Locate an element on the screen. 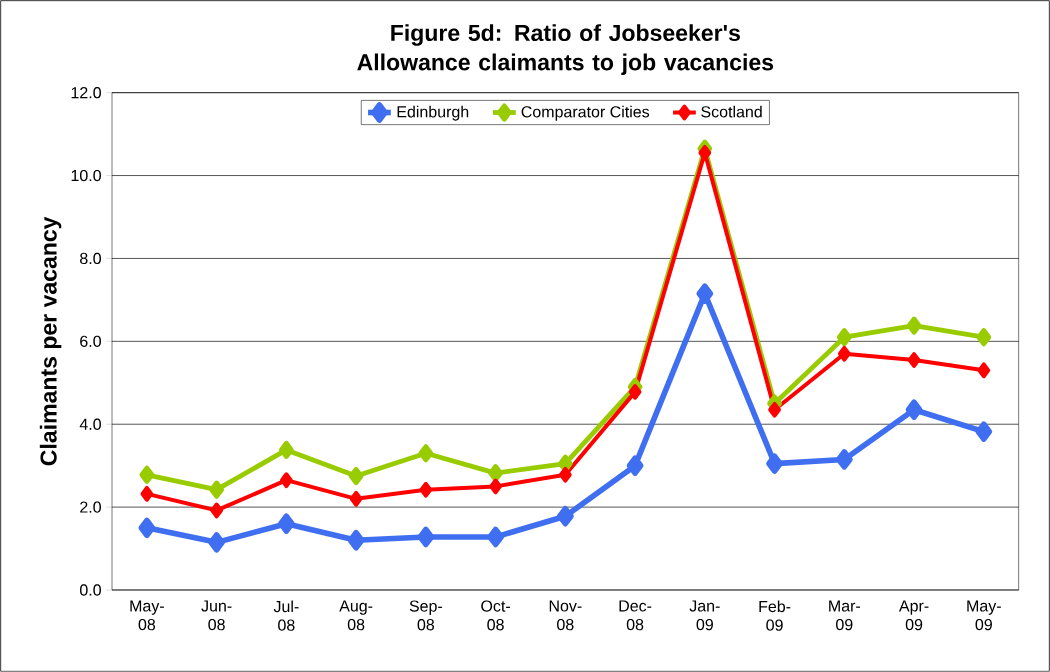 Image resolution: width=1050 pixels, height=672 pixels. x-tick-label: Mar-09 is located at coordinates (845, 615).